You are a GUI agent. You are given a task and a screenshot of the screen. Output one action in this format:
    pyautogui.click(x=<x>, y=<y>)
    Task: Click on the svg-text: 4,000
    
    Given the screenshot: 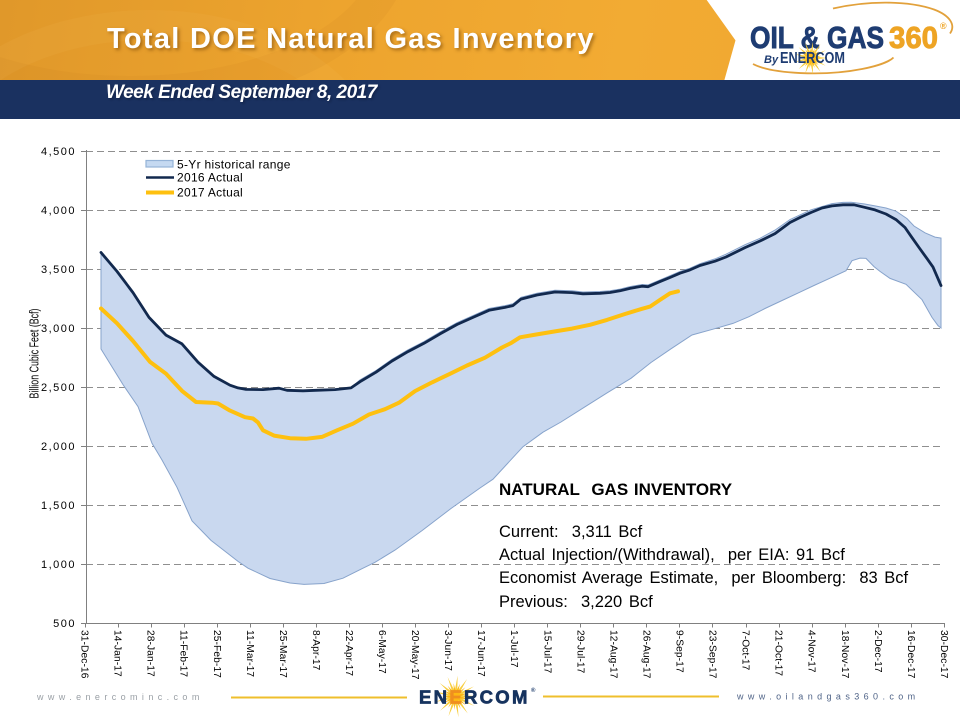 What is the action you would take?
    pyautogui.click(x=58, y=211)
    